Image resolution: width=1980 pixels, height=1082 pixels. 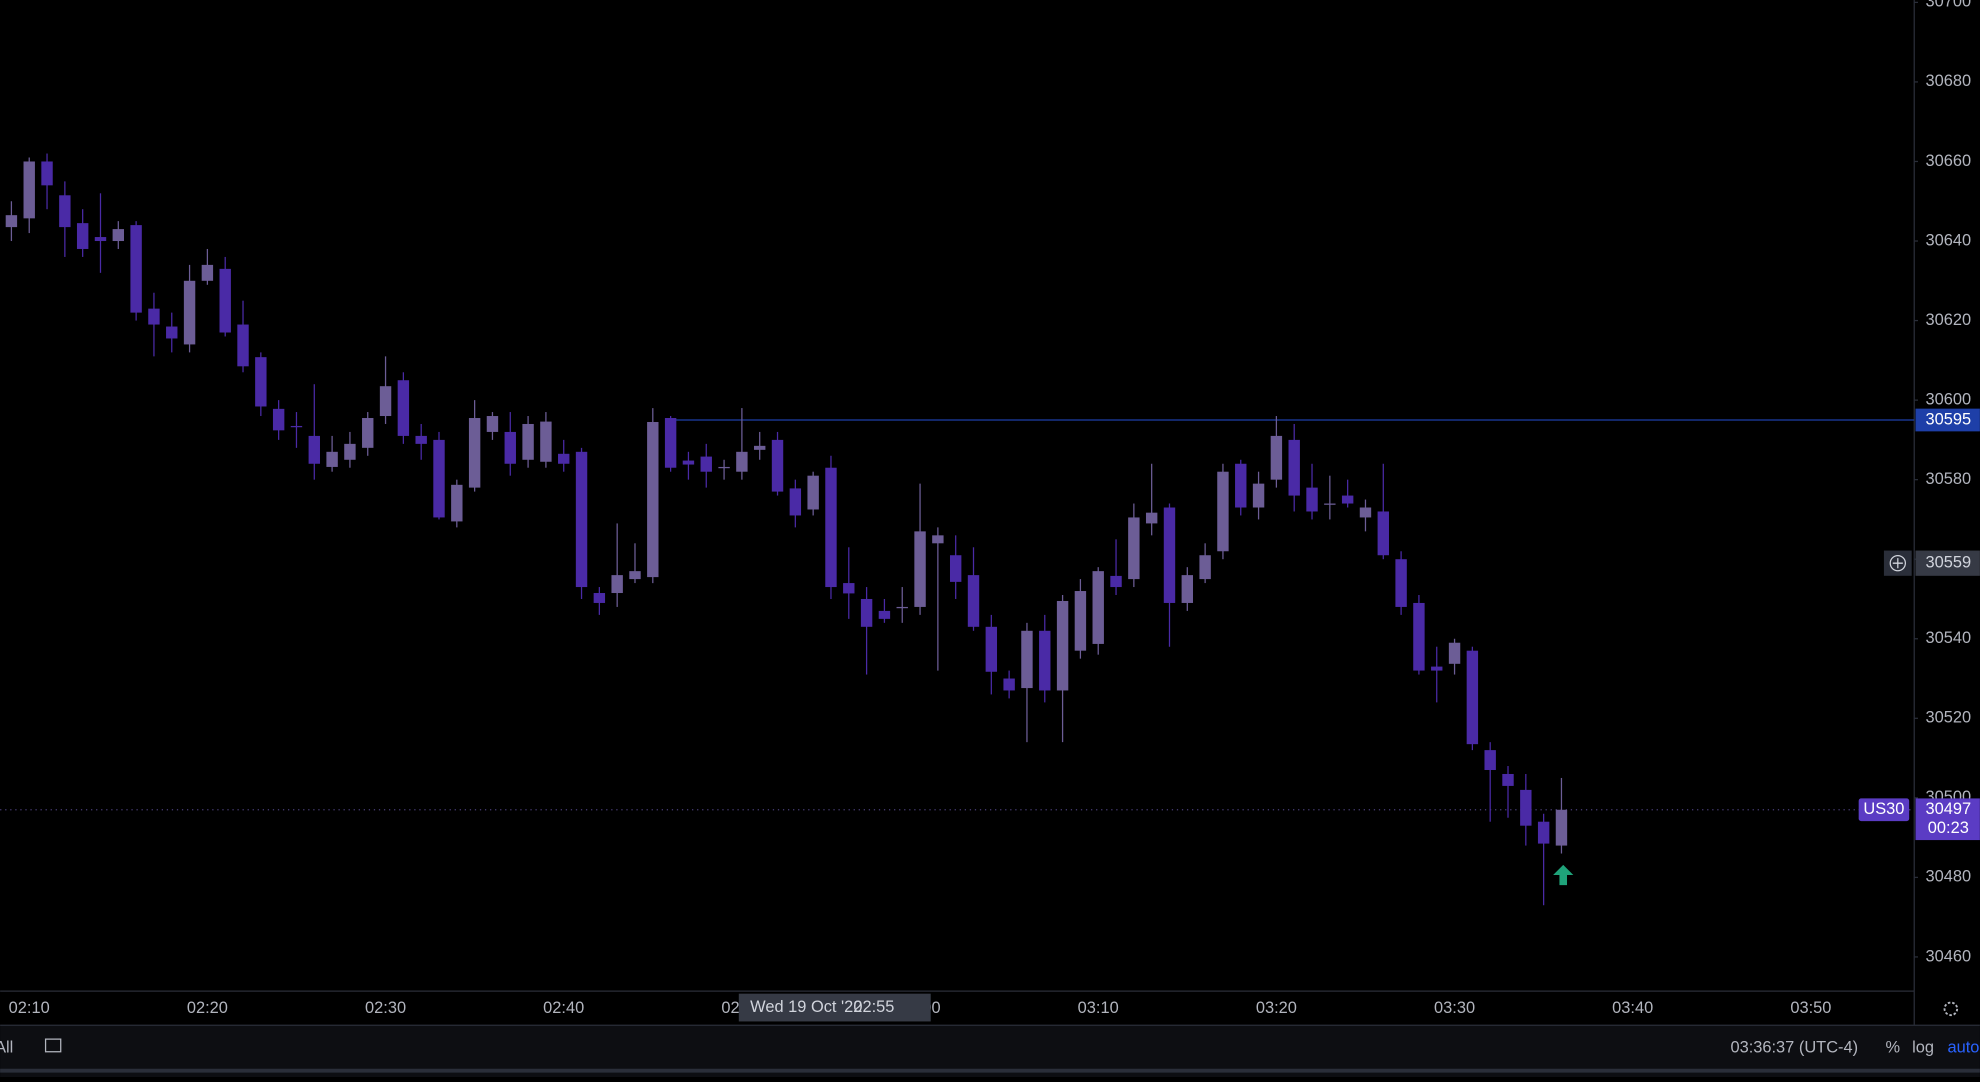 What do you see at coordinates (1949, 956) in the screenshot?
I see `y-tick-label: 30460` at bounding box center [1949, 956].